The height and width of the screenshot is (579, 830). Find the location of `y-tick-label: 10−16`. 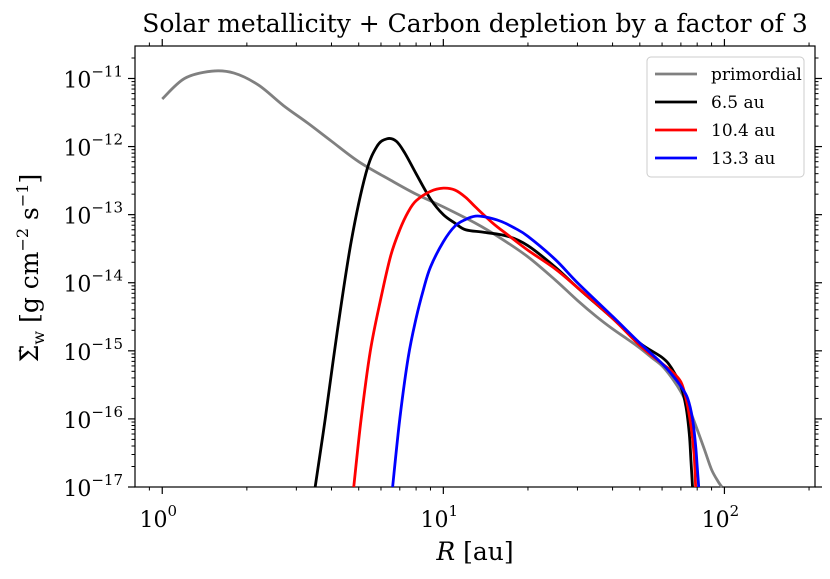

y-tick-label: 10−16 is located at coordinates (93, 418).